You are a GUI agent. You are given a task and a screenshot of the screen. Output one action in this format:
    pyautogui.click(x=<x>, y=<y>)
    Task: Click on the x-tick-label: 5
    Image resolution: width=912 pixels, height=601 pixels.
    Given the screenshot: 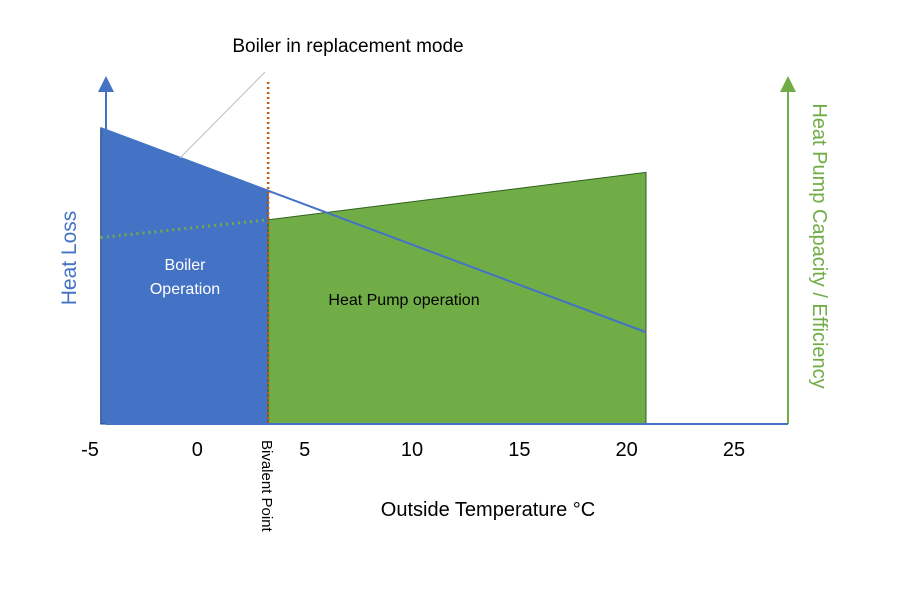 What is the action you would take?
    pyautogui.click(x=304, y=450)
    